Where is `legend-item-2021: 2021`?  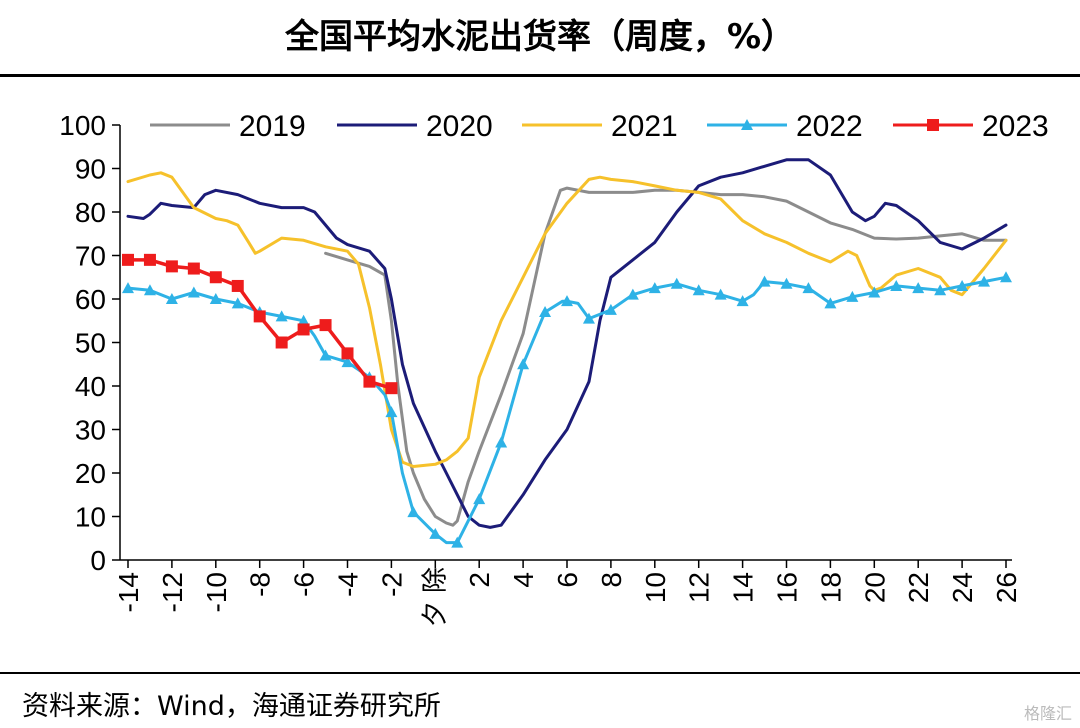
legend-item-2021: 2021 is located at coordinates (600, 126).